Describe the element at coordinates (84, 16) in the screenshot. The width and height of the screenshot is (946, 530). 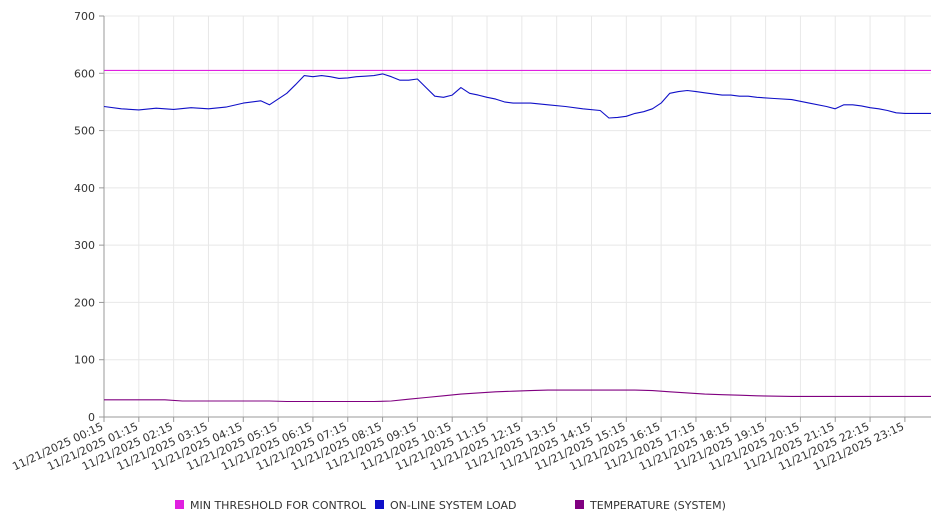
I see `y-tick-label: 700` at that location.